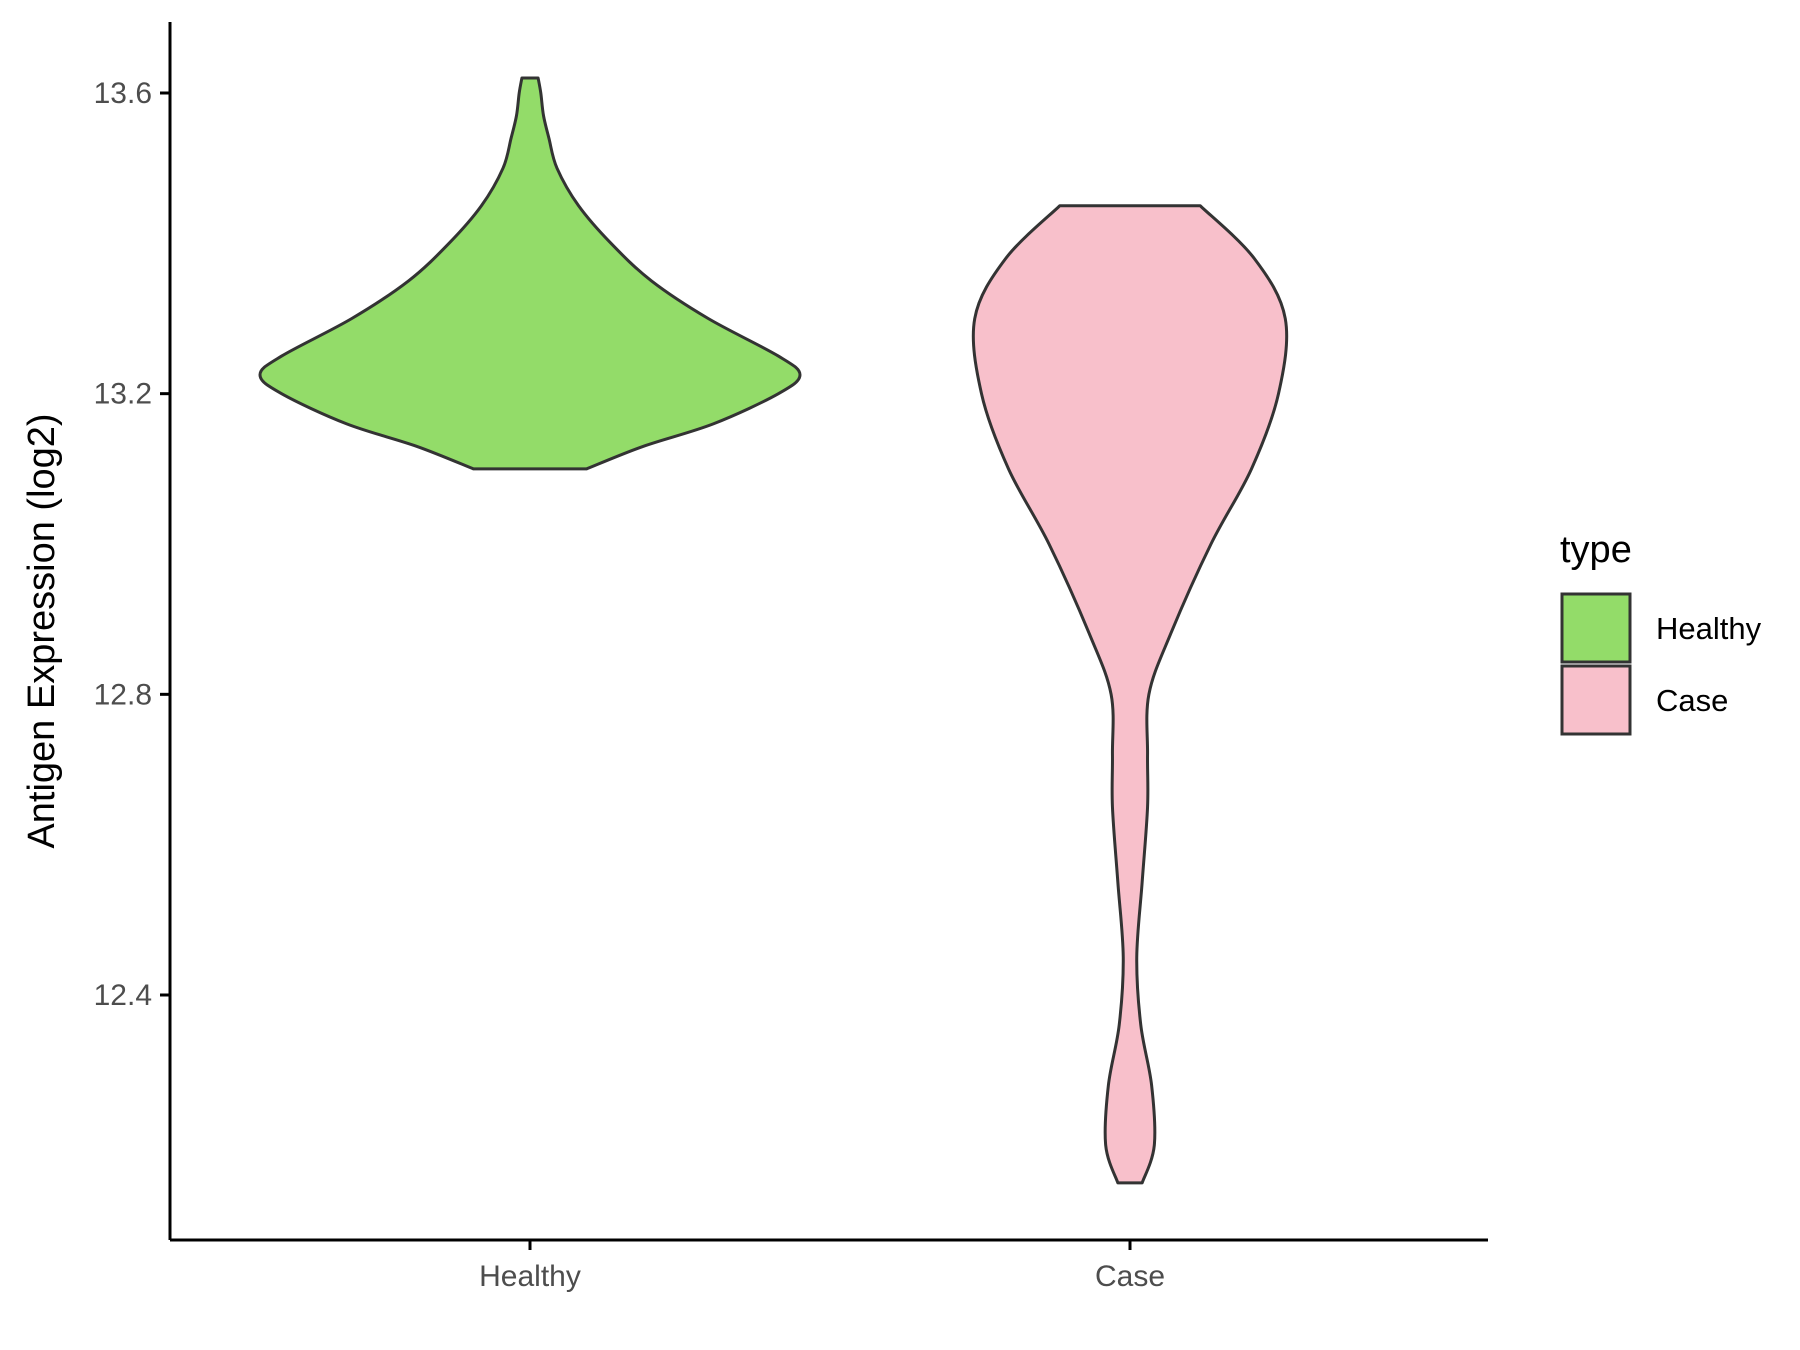 This screenshot has height=1350, width=1800. I want to click on y-tick-label: 13.2, so click(123, 394).